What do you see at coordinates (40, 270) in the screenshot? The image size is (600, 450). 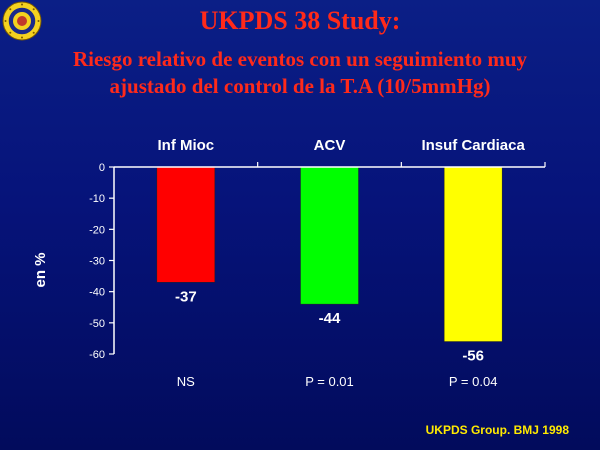 I see `y-axis-label: en %` at bounding box center [40, 270].